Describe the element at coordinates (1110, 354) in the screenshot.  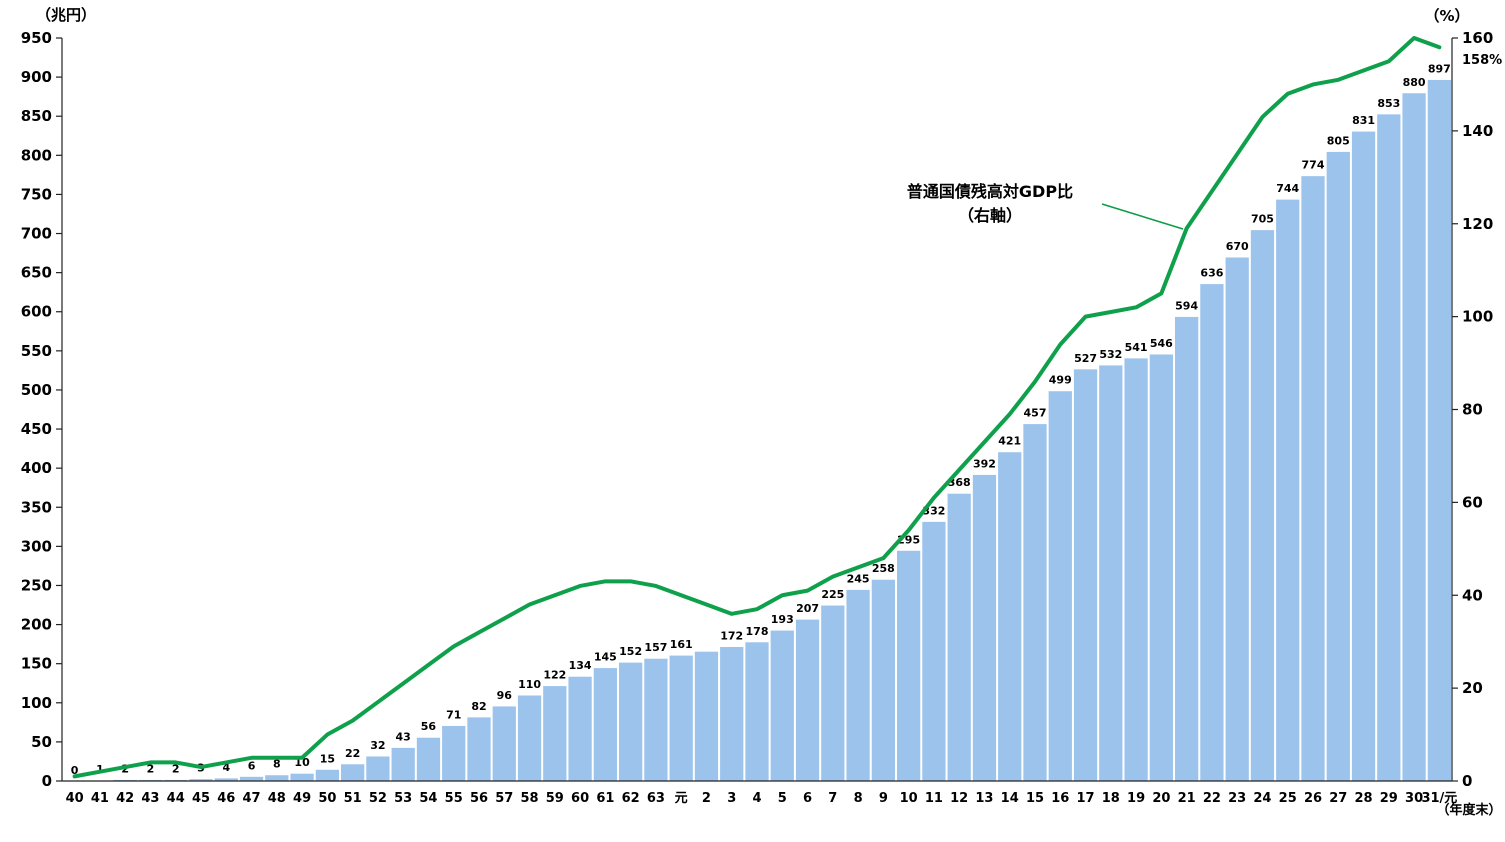
I see `bar-value-label: 532` at that location.